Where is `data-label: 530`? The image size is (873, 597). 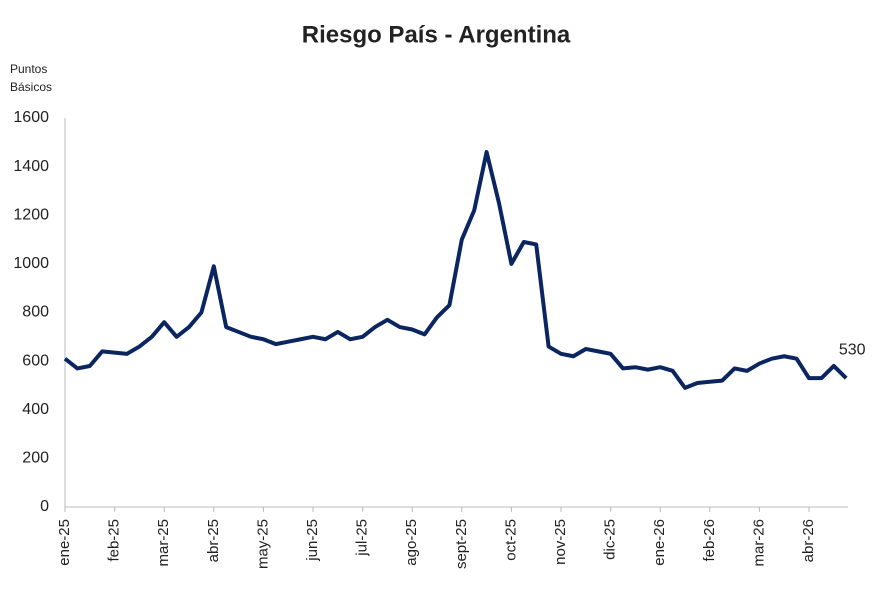 data-label: 530 is located at coordinates (852, 349).